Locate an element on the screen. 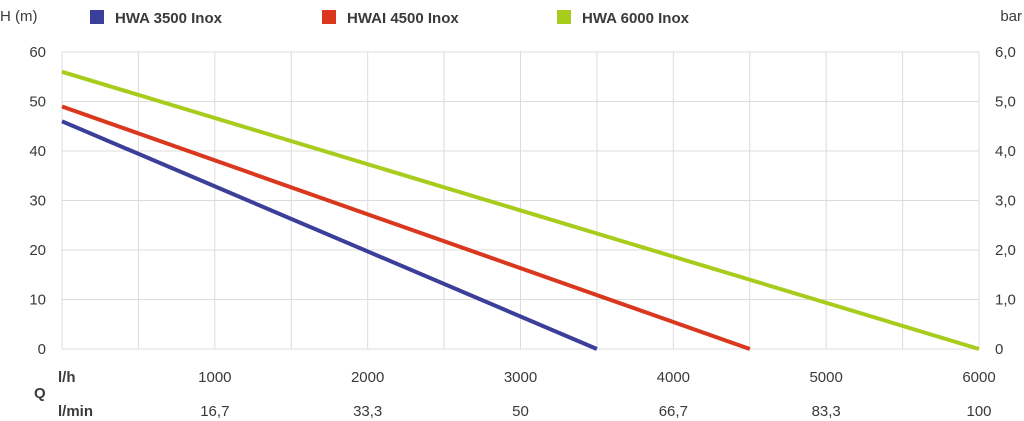 This screenshot has height=421, width=1024. y-tick-label: 10 is located at coordinates (37, 300).